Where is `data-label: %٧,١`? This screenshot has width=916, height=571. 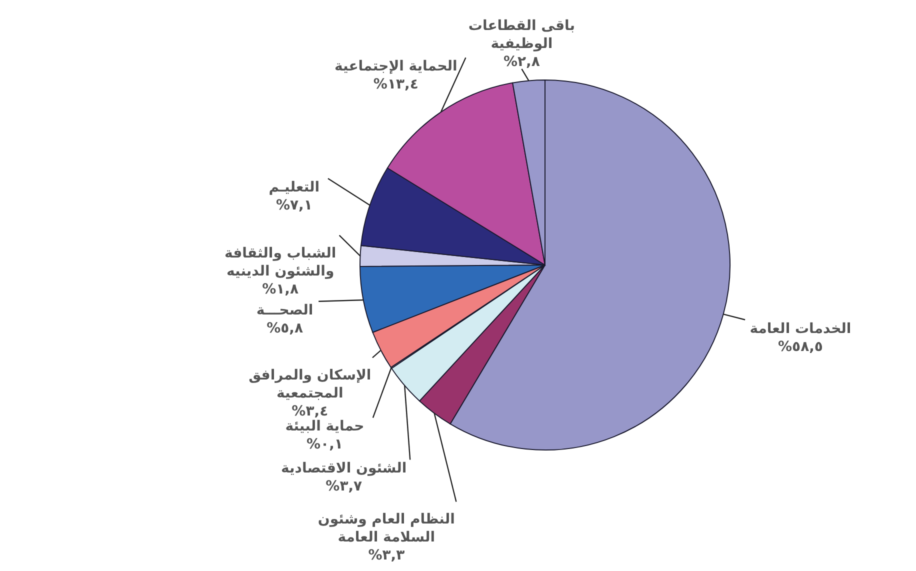 data-label: %٧,١ is located at coordinates (294, 206).